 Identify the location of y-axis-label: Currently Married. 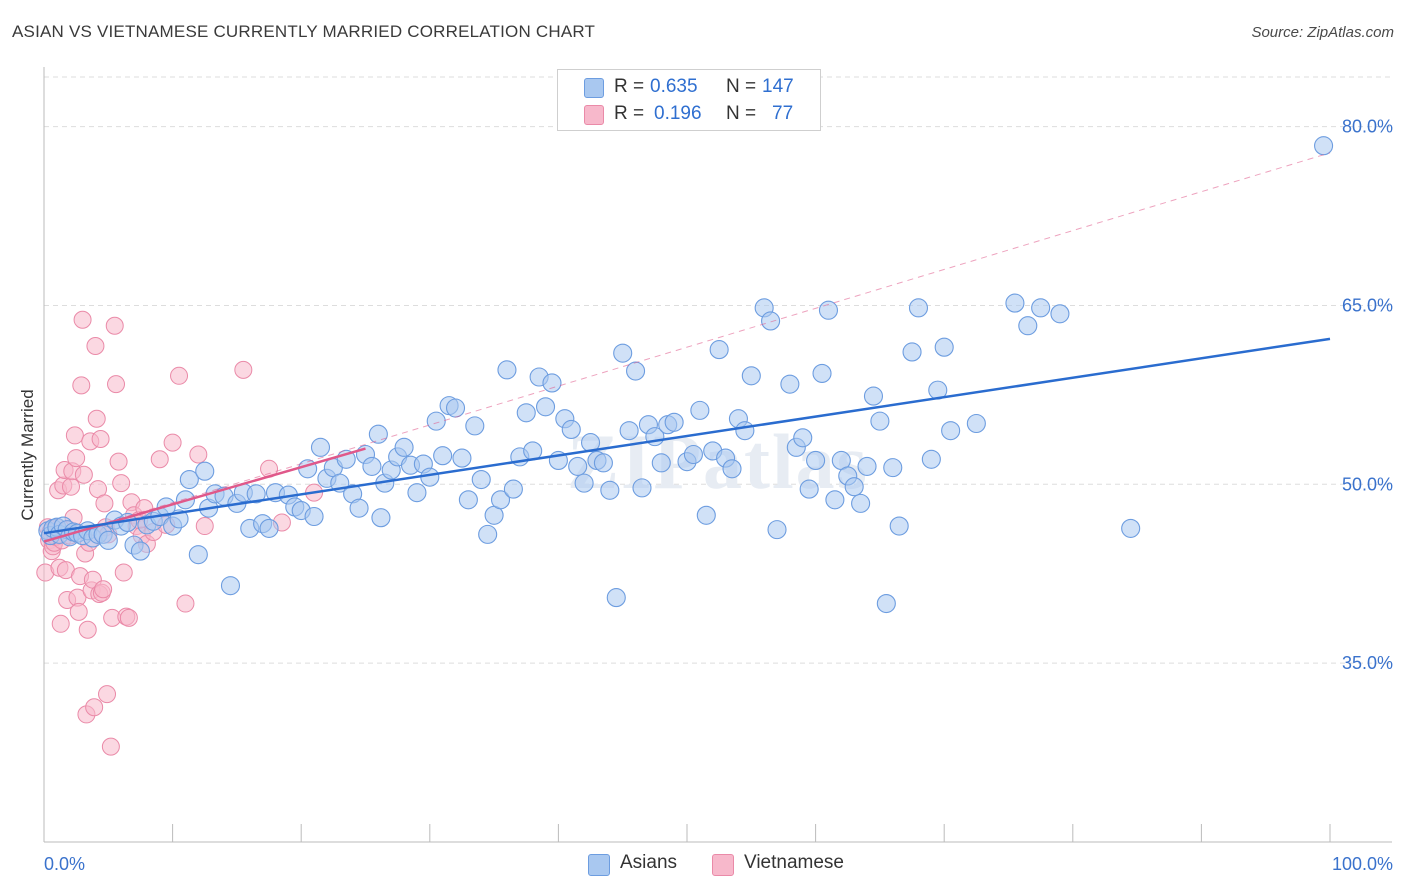
(27, 455).